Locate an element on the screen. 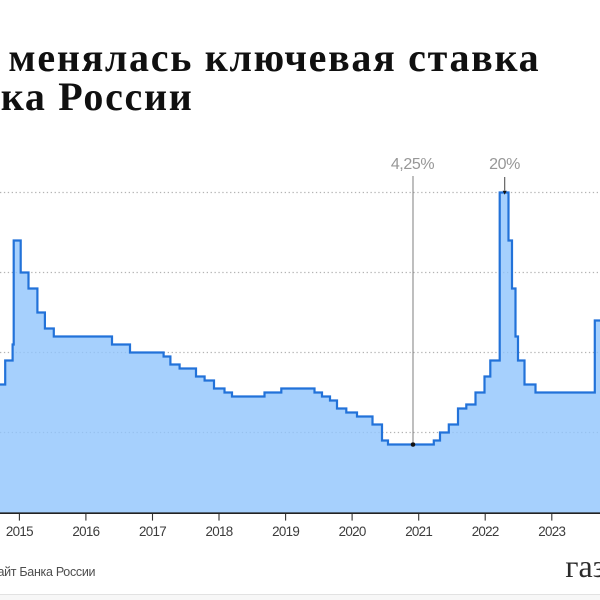 This screenshot has height=600, width=600. svg-text: 2019 is located at coordinates (285, 531).